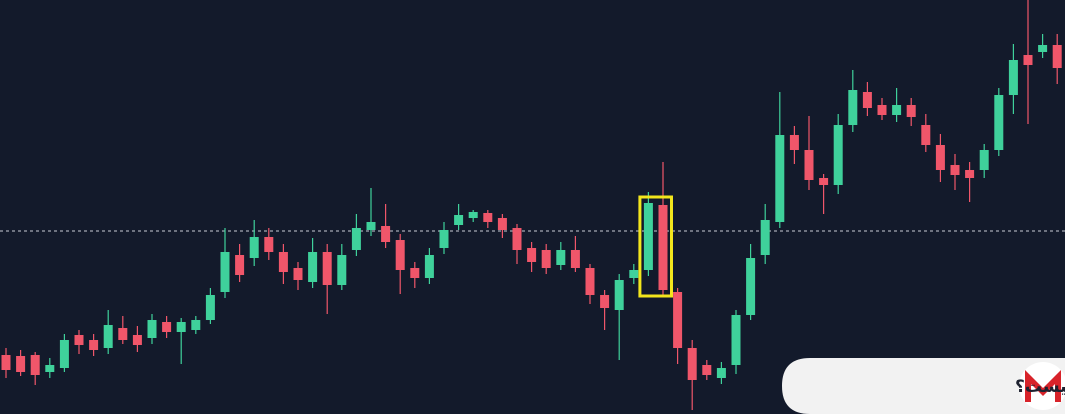 This screenshot has height=414, width=1065. I want to click on caption-box, so click(923, 386).